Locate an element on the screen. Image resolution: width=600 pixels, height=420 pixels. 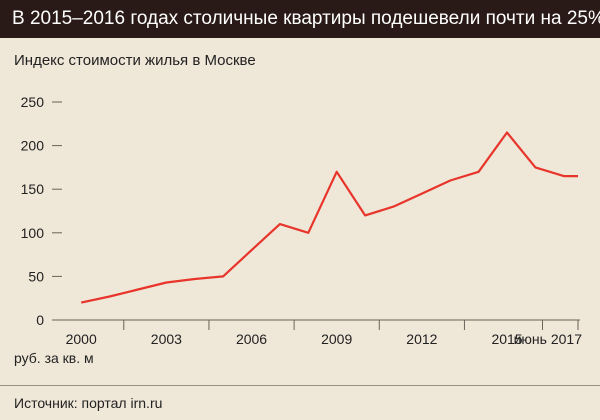
y-tick-label: 0 is located at coordinates (40, 320).